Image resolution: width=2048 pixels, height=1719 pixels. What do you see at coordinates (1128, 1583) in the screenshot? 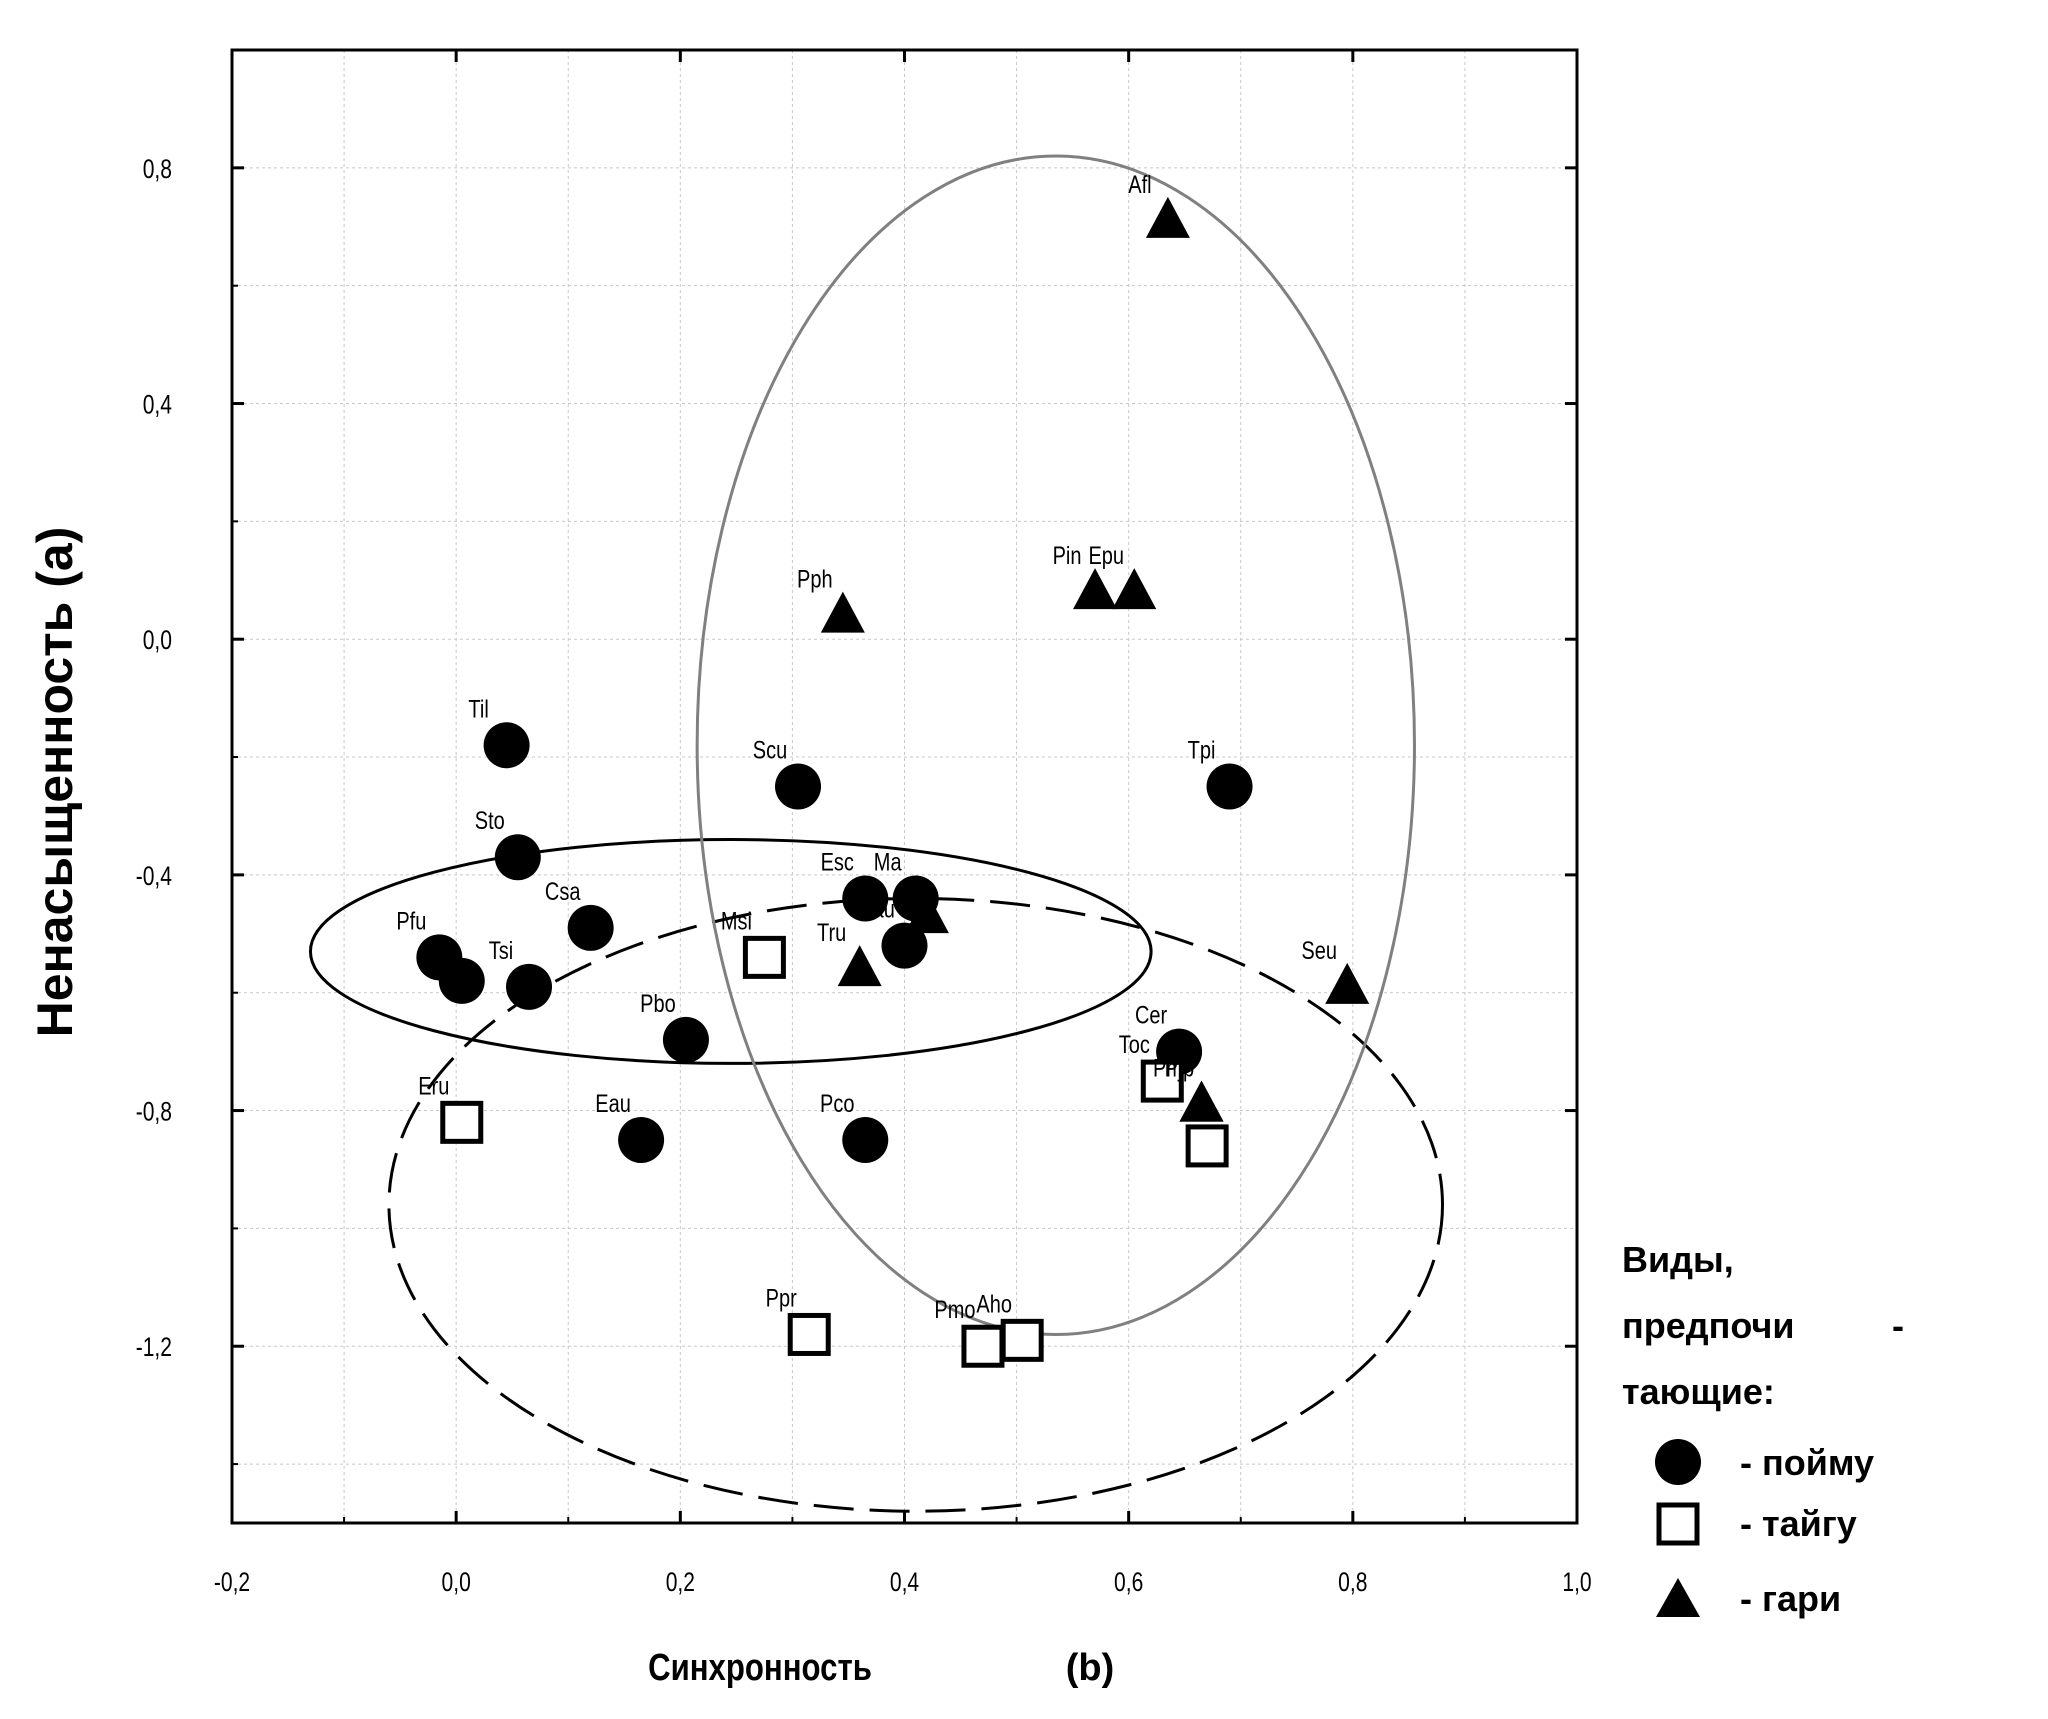
I see `x-tick-label: 0,6` at bounding box center [1128, 1583].